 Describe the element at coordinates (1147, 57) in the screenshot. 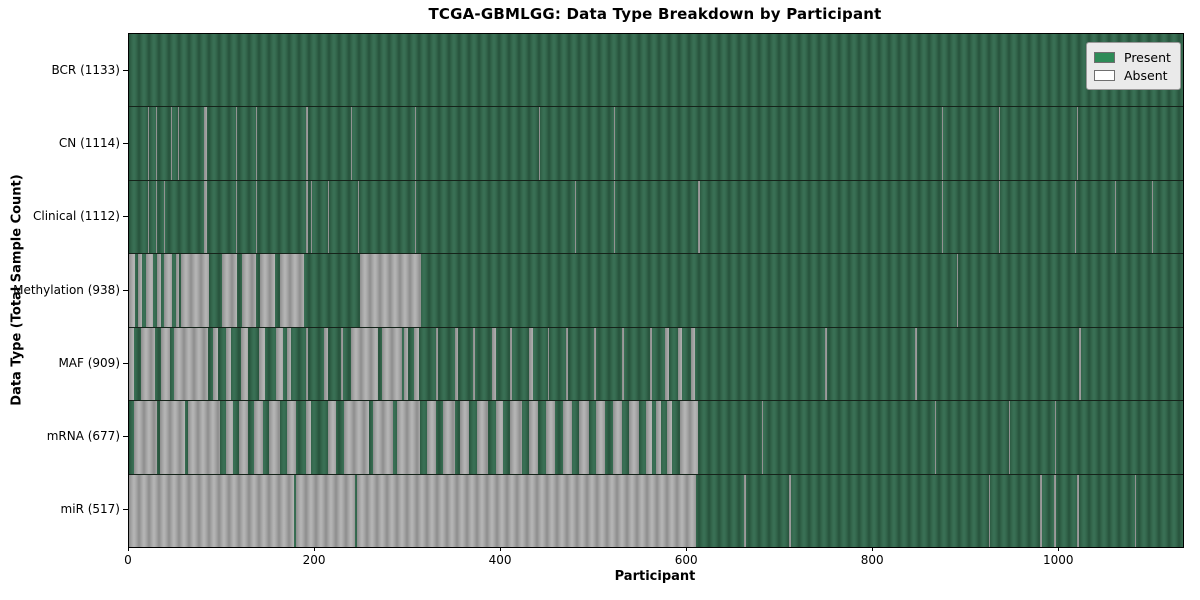

I see `legend-label-present: Present` at that location.